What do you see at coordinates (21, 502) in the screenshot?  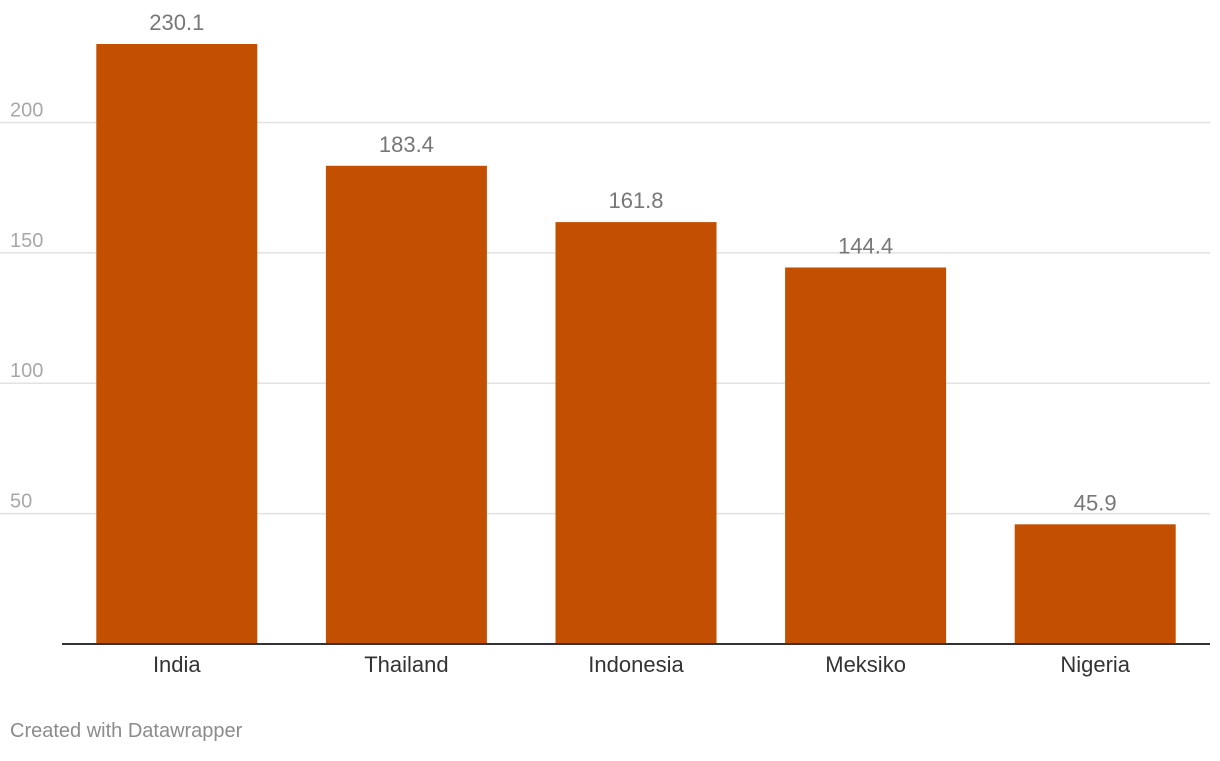 I see `y-tick-label: 50` at bounding box center [21, 502].